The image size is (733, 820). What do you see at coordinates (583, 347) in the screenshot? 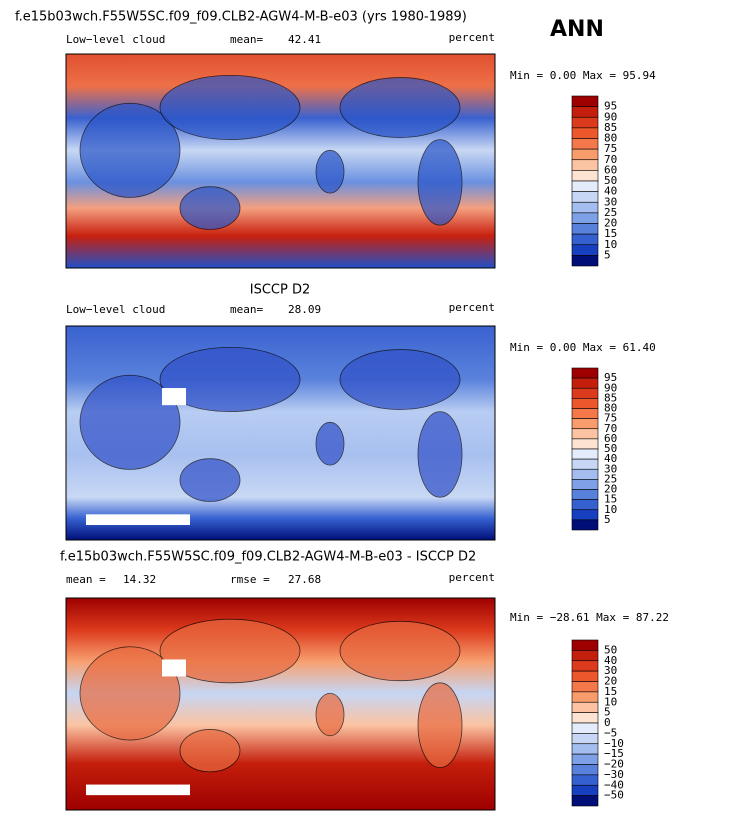
I see `min-max: Min = 0.00 Max = 61.40` at bounding box center [583, 347].